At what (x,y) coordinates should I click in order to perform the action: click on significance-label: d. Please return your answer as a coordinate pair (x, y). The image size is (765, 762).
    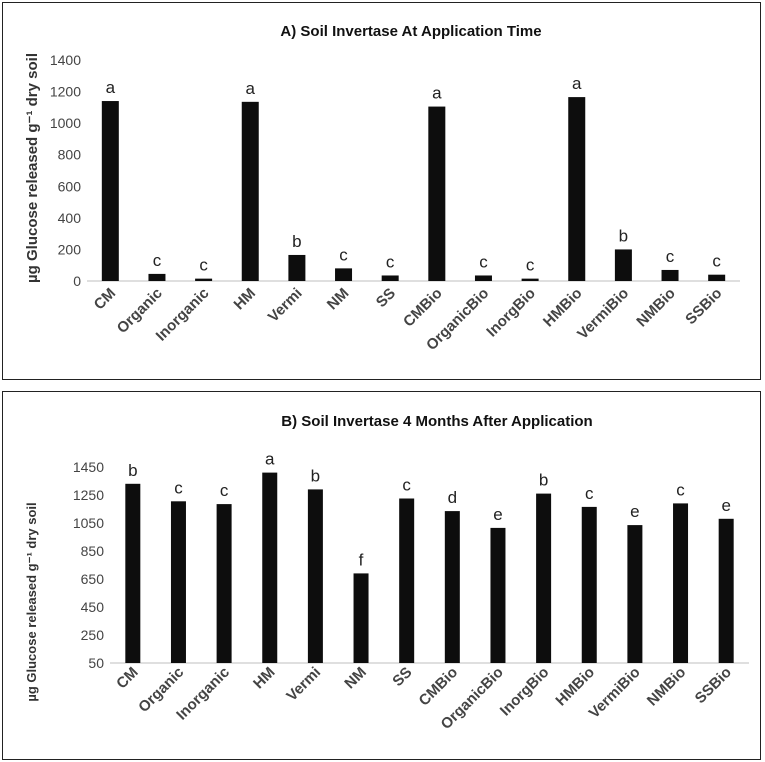
    Looking at the image, I should click on (452, 497).